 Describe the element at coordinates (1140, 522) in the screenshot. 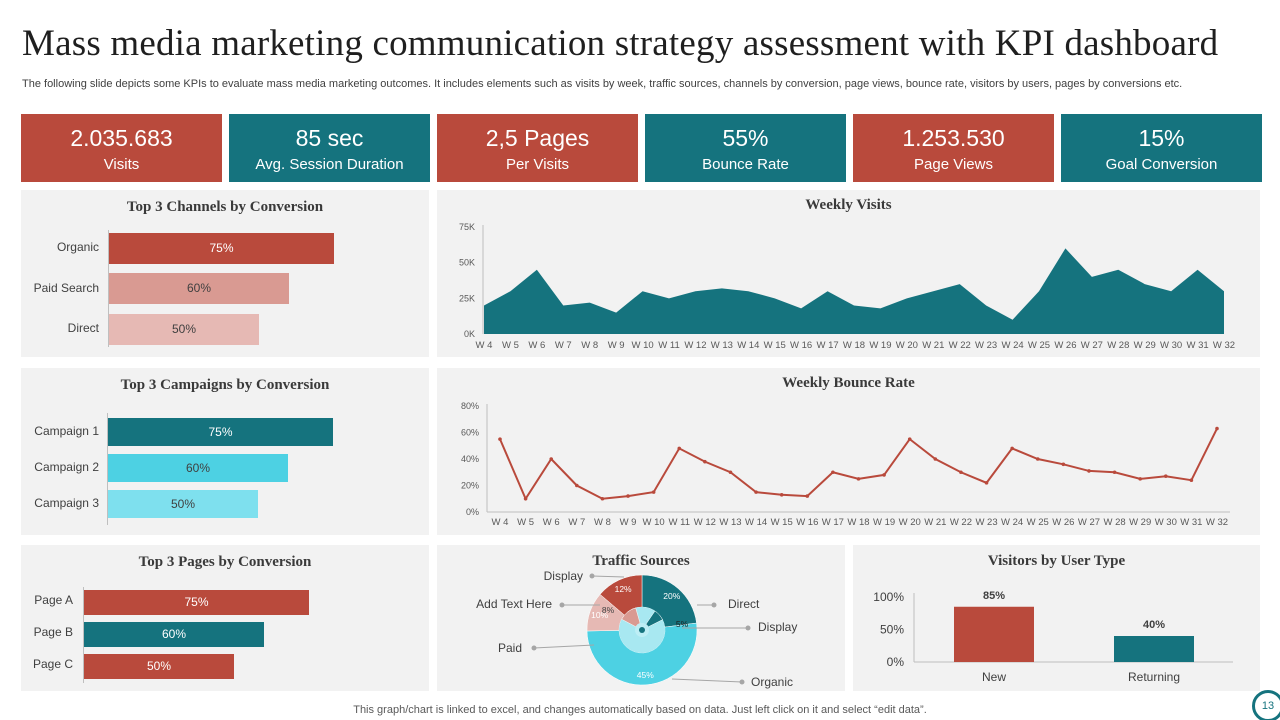

I see `x-tick-label: W 29` at that location.